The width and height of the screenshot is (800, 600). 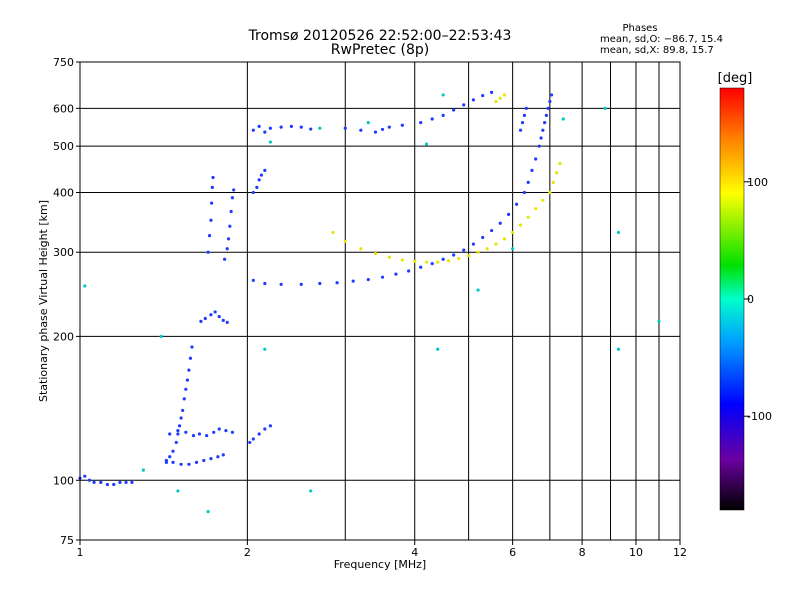 I want to click on x-tick-label: 12, so click(x=680, y=552).